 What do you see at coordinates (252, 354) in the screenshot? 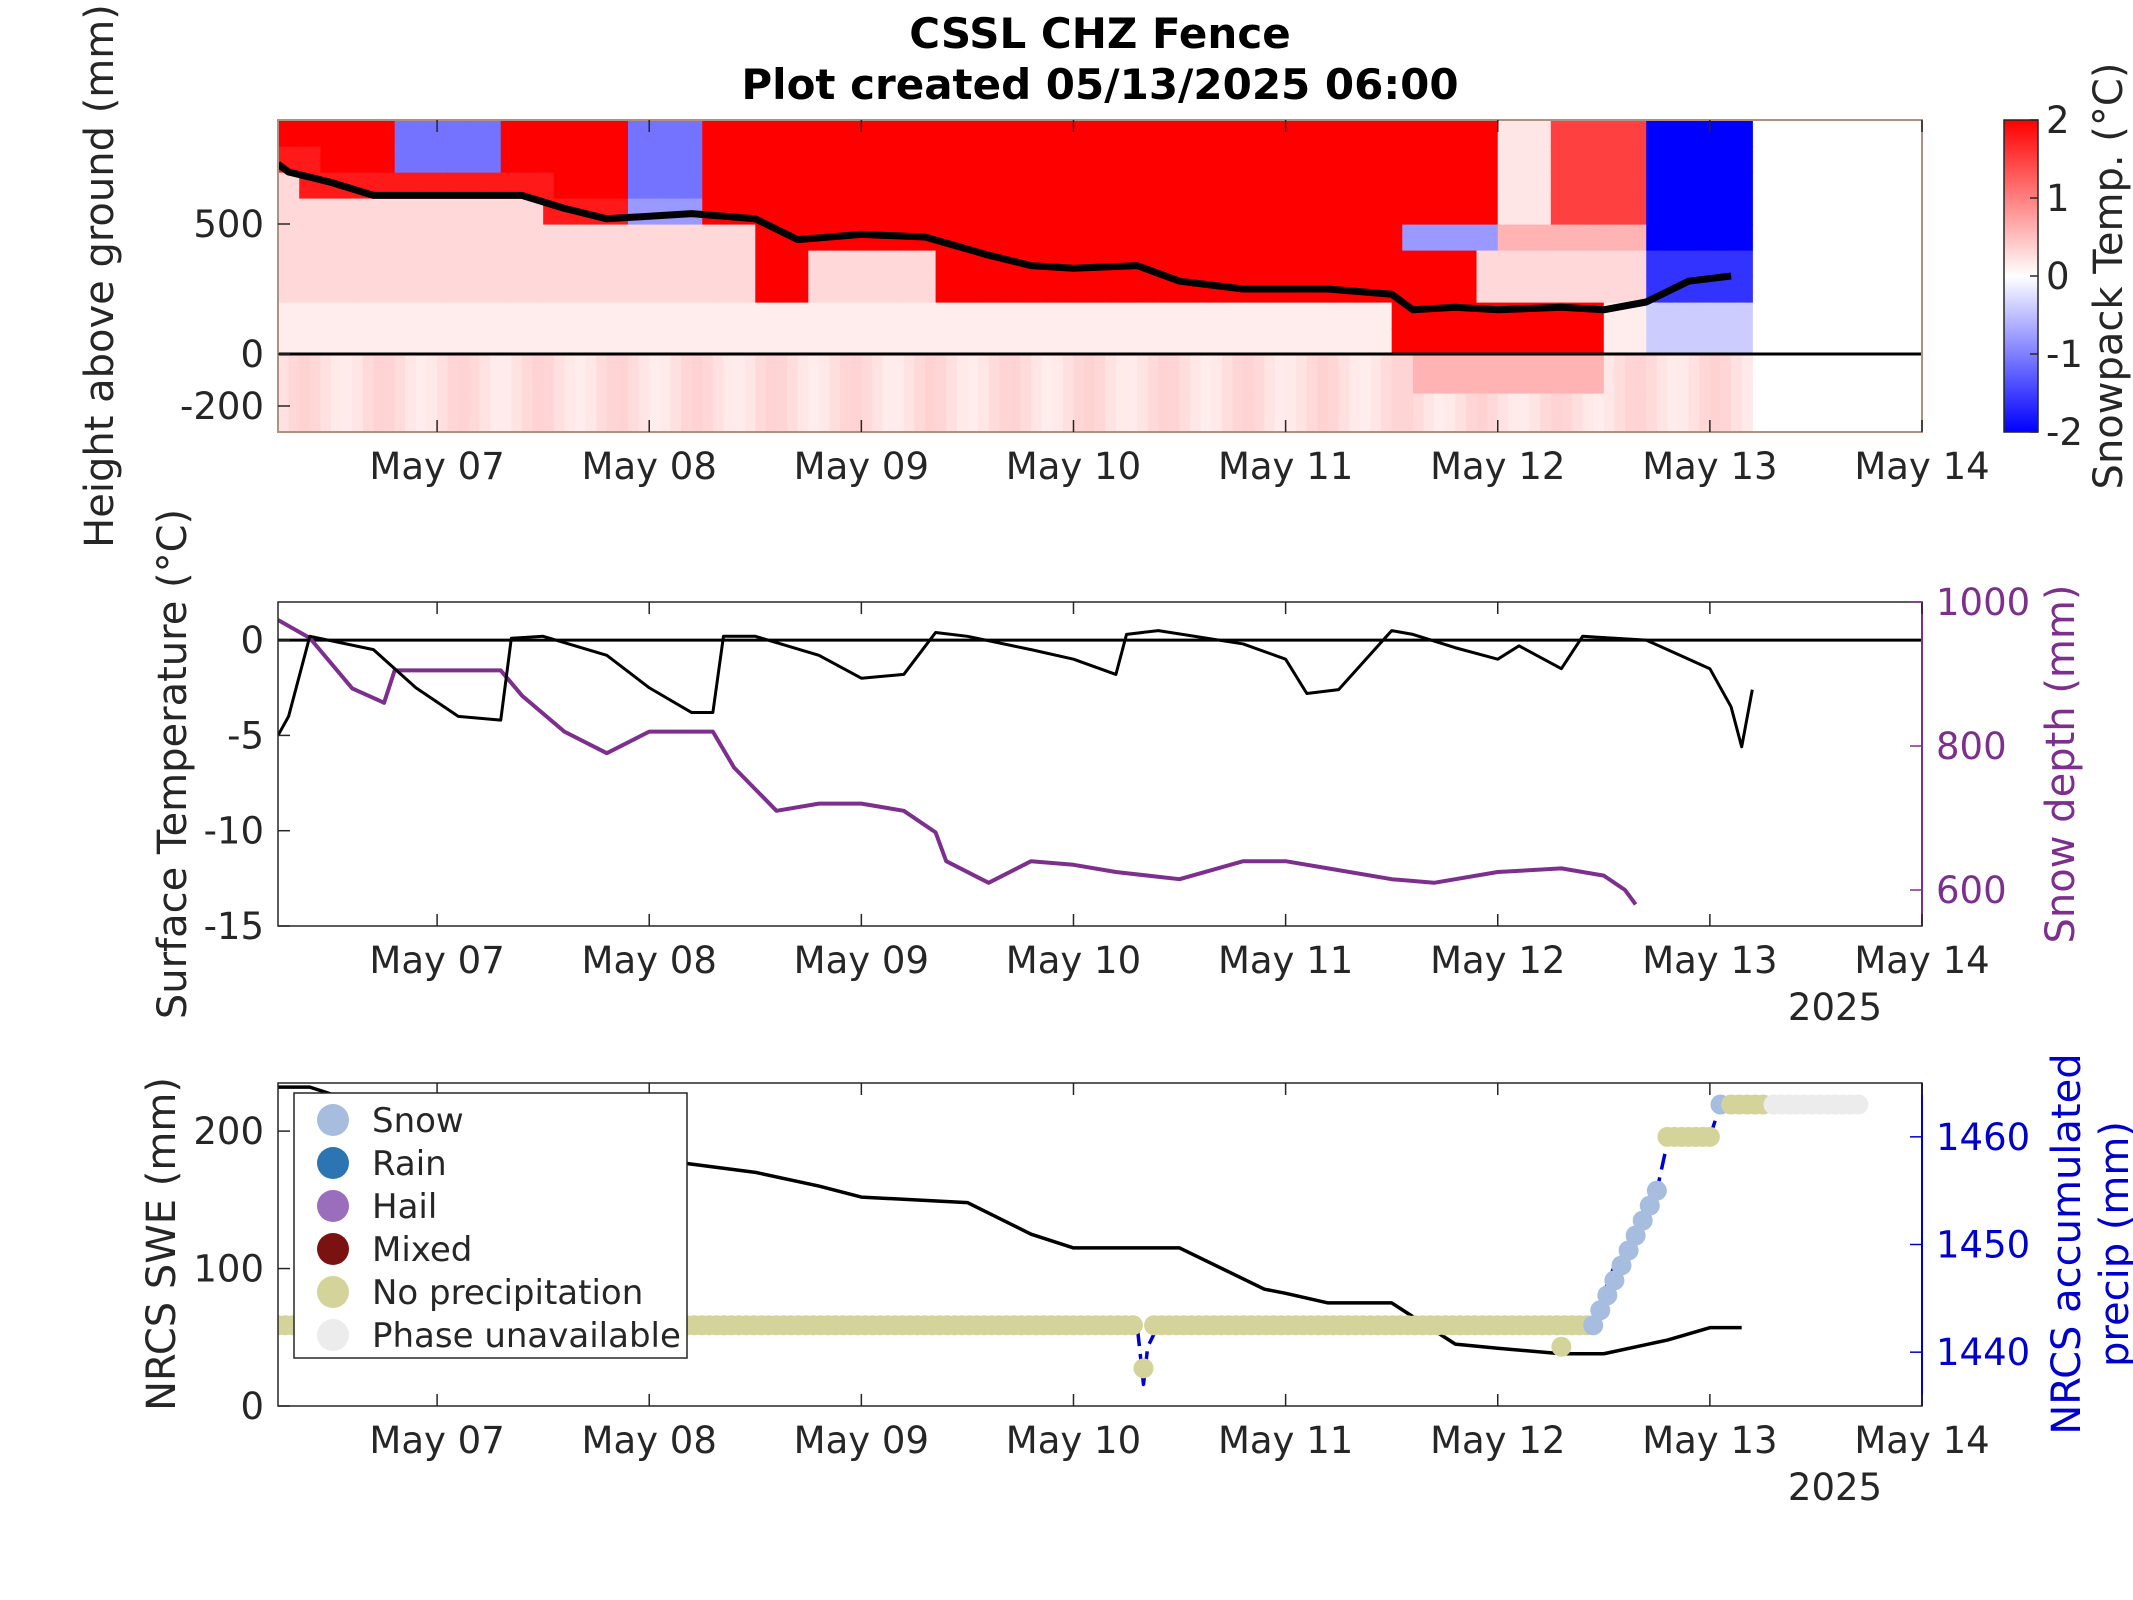
I see `heatmap-ytick-label: 0` at bounding box center [252, 354].